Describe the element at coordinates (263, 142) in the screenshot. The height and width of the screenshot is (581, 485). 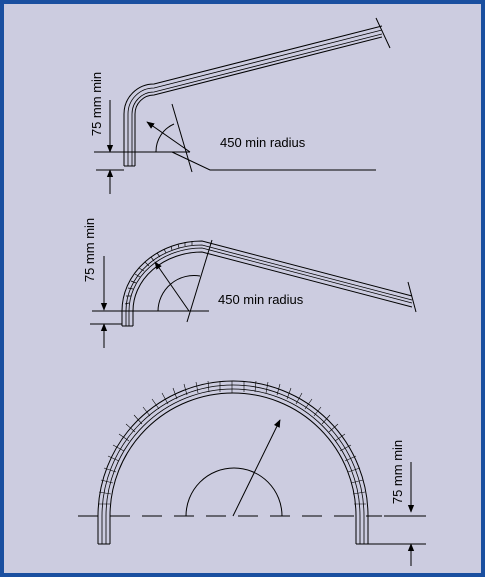
I see `radius-label-1: 450 min radius` at that location.